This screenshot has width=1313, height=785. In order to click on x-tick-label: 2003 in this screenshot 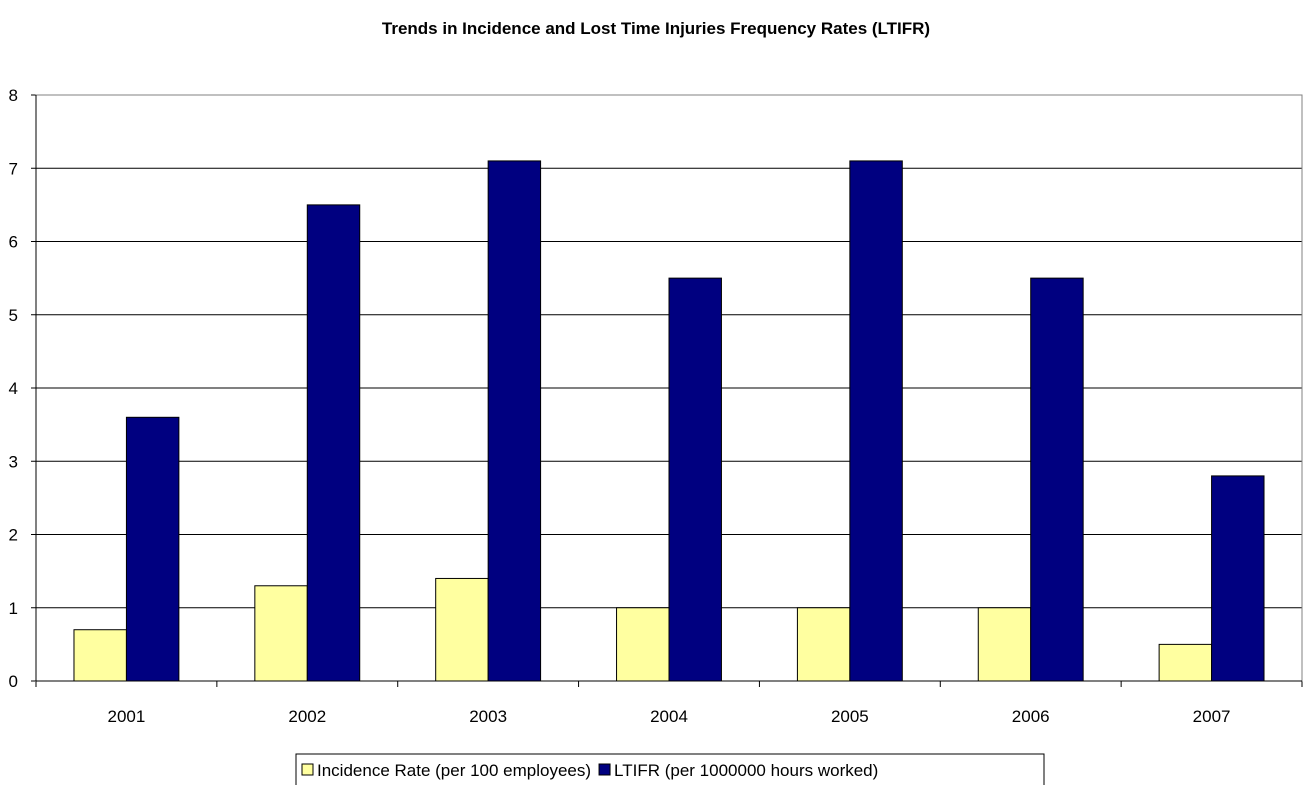, I will do `click(488, 716)`.